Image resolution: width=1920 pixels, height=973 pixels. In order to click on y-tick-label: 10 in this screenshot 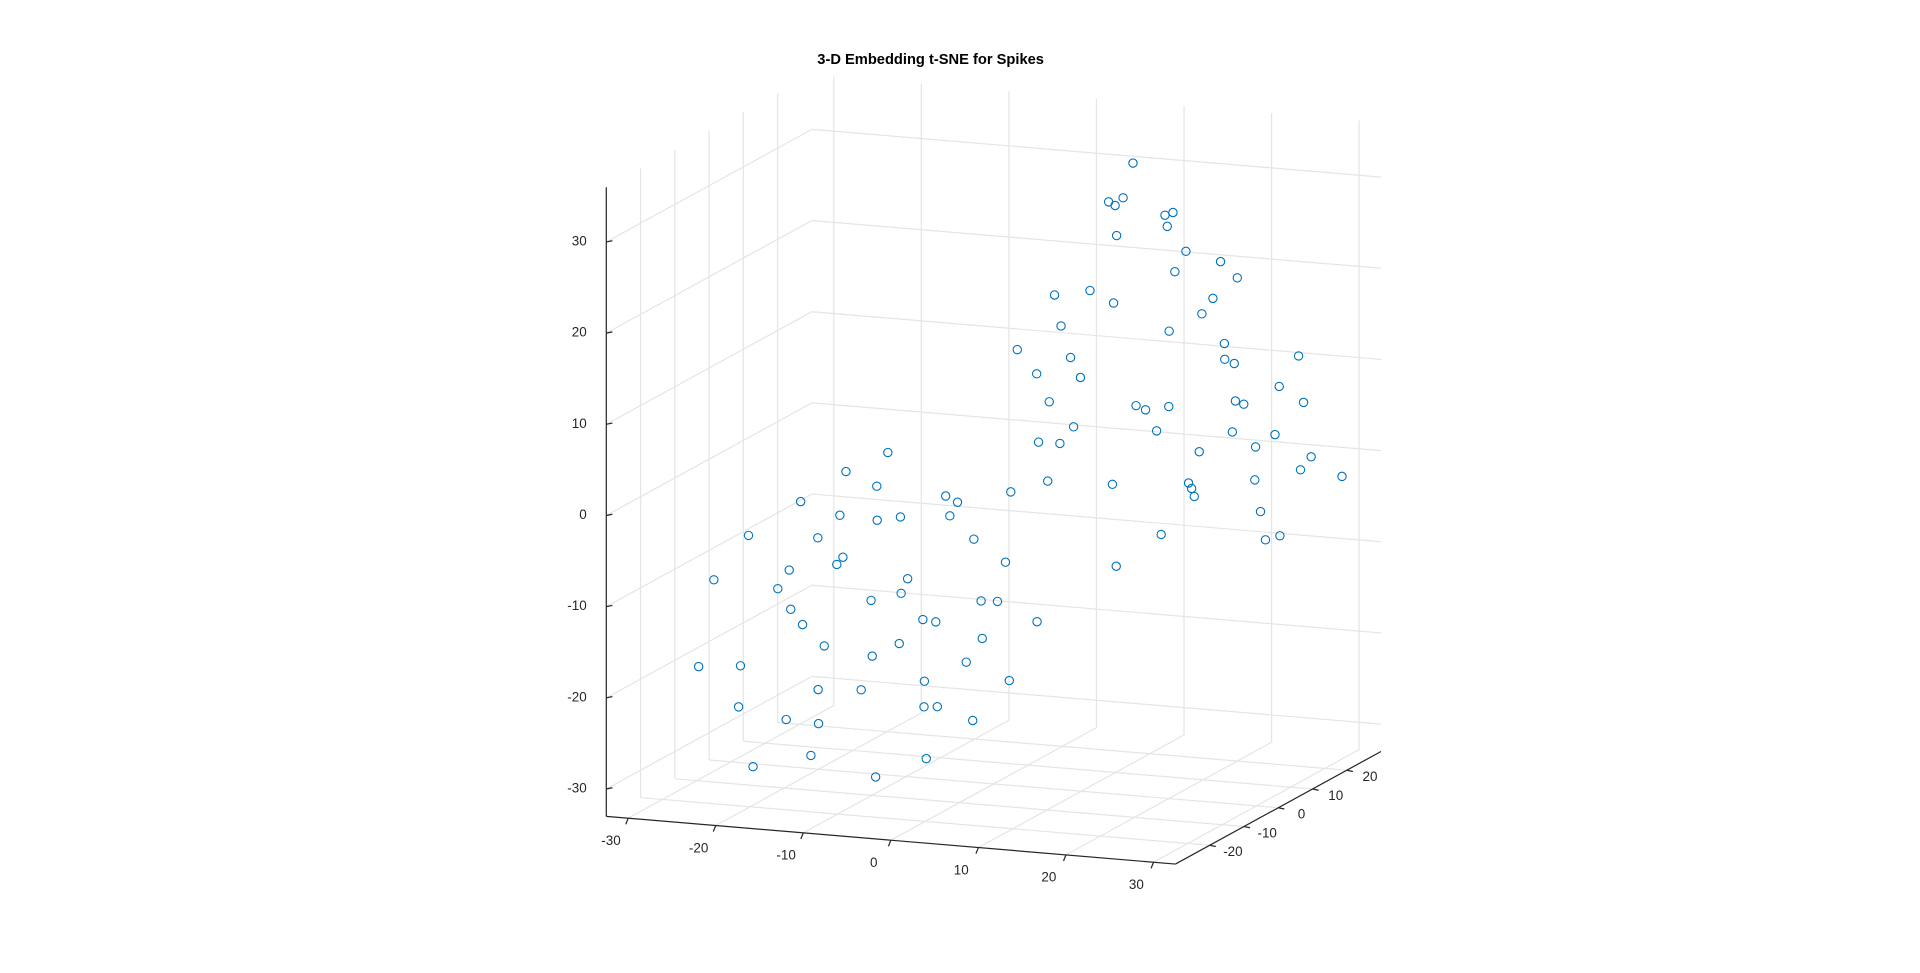, I will do `click(1335, 795)`.